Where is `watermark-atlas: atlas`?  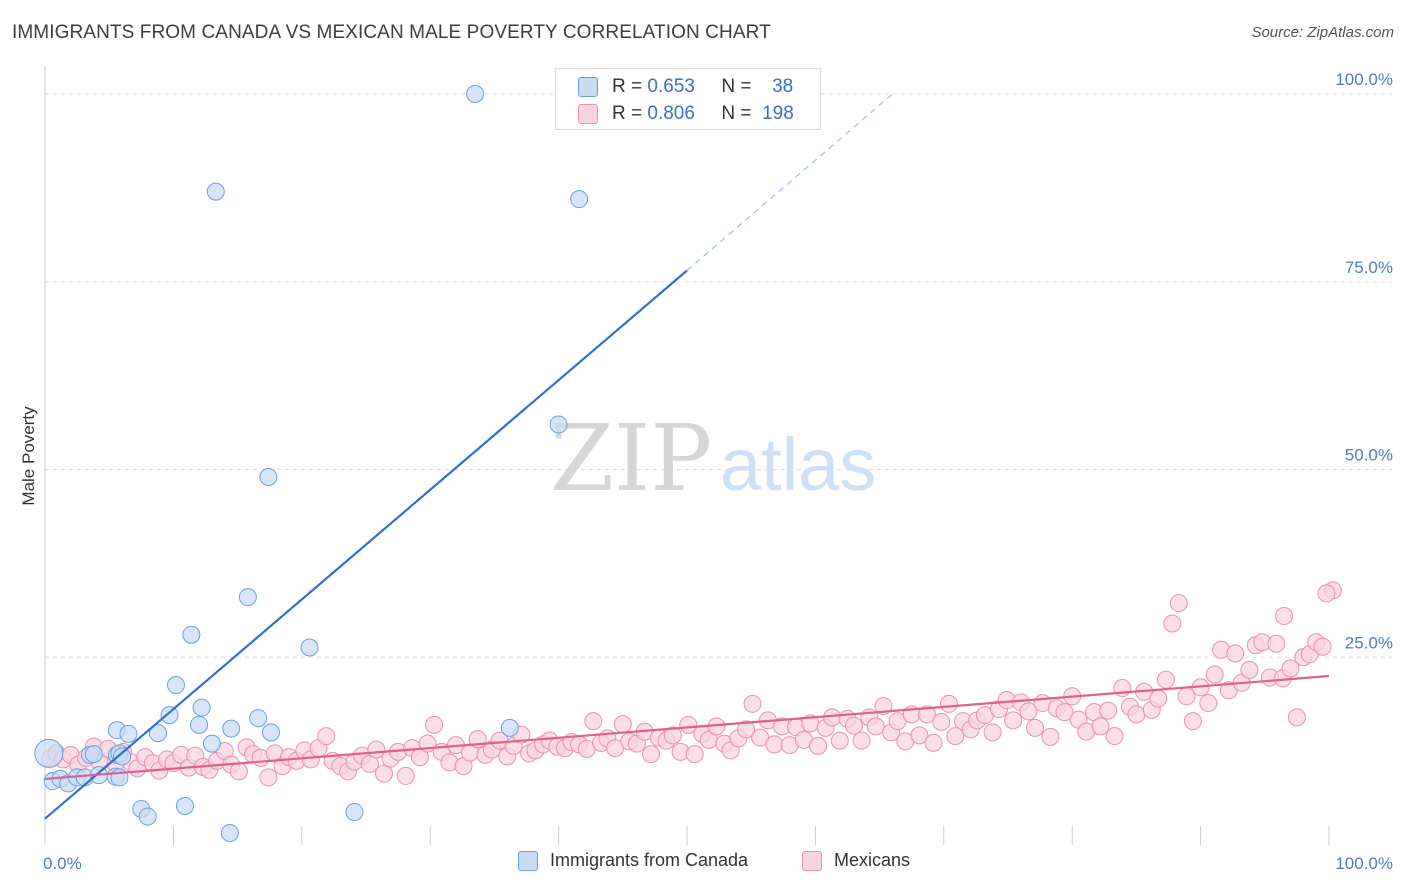 watermark-atlas: atlas is located at coordinates (798, 464).